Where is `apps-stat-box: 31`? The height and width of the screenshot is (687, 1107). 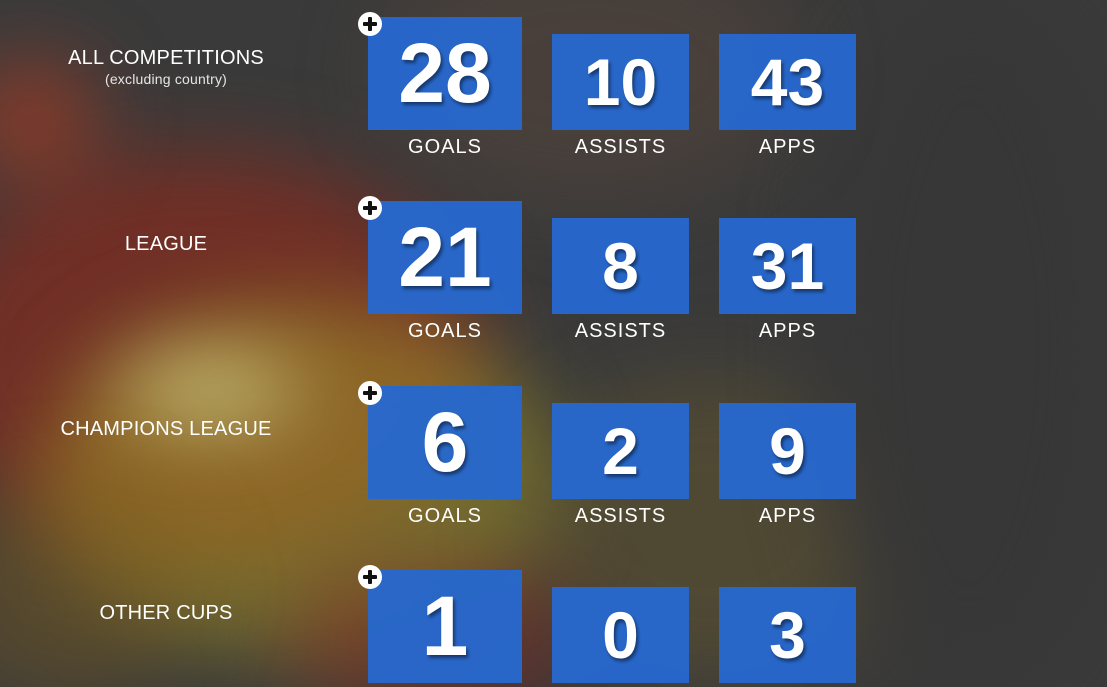 apps-stat-box: 31 is located at coordinates (787, 266).